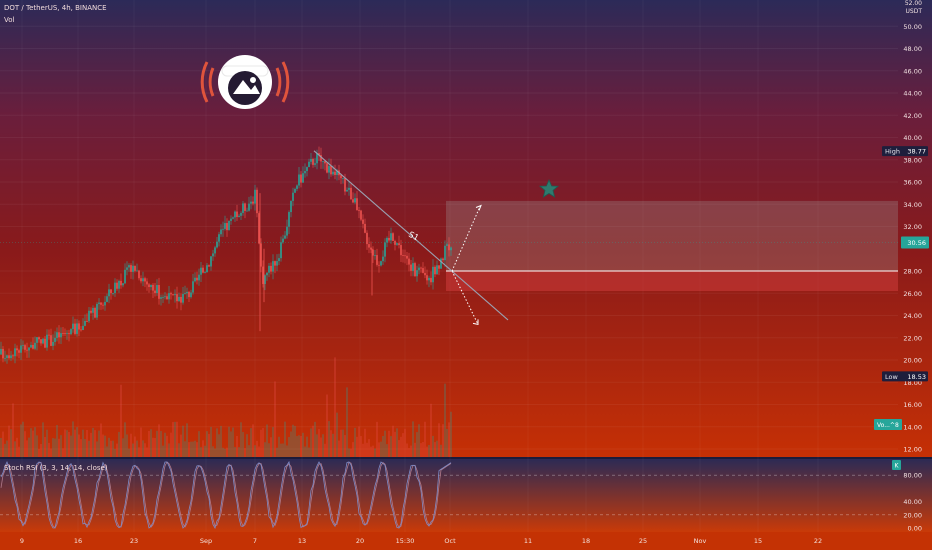  What do you see at coordinates (912, 502) in the screenshot?
I see `stoch-tick: 40.00` at bounding box center [912, 502].